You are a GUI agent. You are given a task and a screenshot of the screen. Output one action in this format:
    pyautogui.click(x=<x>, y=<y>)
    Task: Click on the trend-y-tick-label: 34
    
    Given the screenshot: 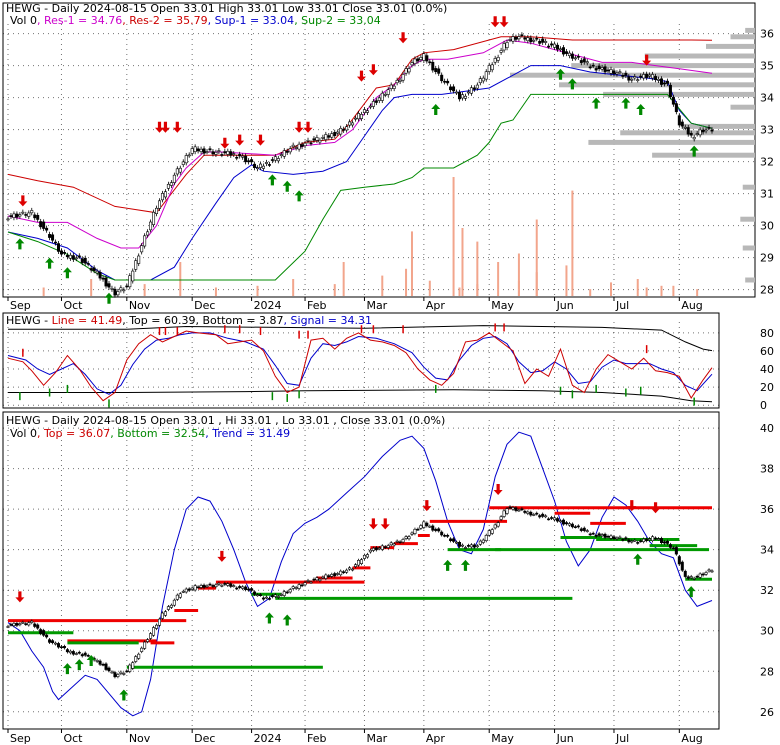 What is the action you would take?
    pyautogui.click(x=767, y=550)
    